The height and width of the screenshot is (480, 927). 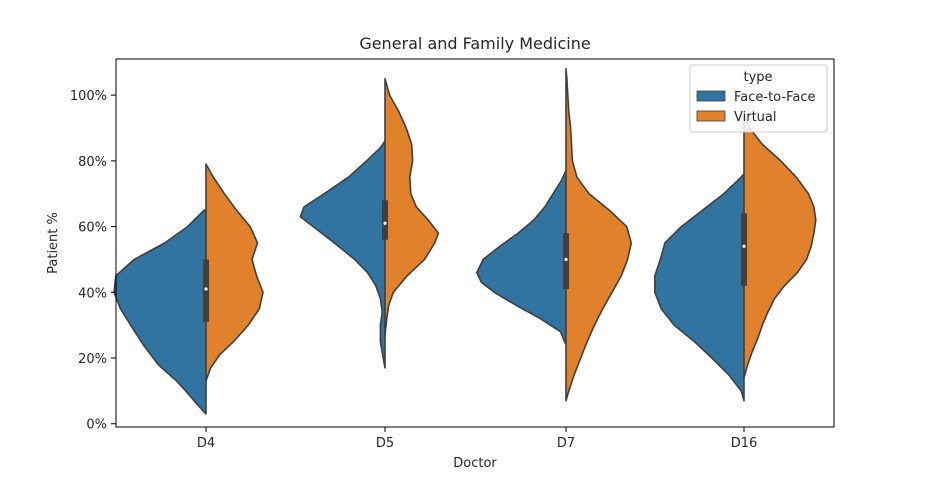 What do you see at coordinates (744, 249) in the screenshot?
I see `iqr-box-d16` at bounding box center [744, 249].